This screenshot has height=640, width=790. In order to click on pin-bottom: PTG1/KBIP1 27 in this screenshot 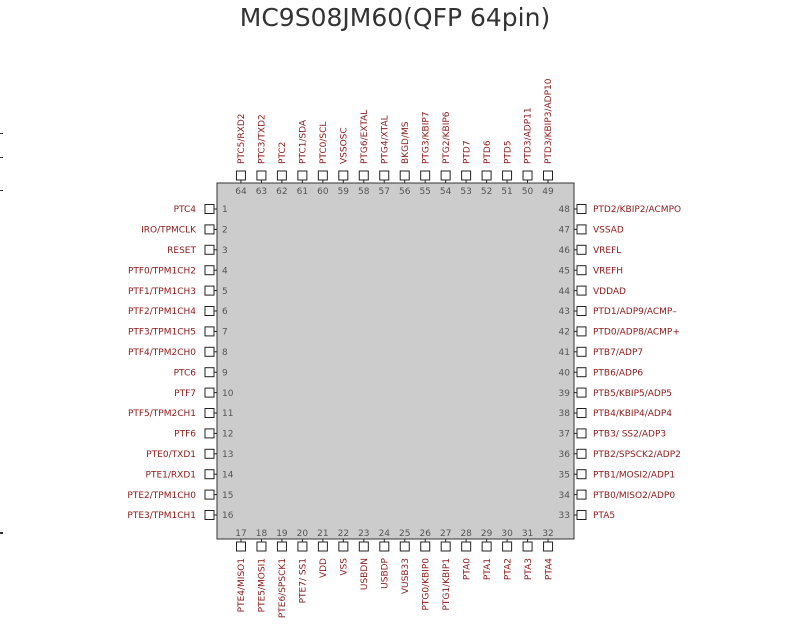, I will do `click(446, 570)`.